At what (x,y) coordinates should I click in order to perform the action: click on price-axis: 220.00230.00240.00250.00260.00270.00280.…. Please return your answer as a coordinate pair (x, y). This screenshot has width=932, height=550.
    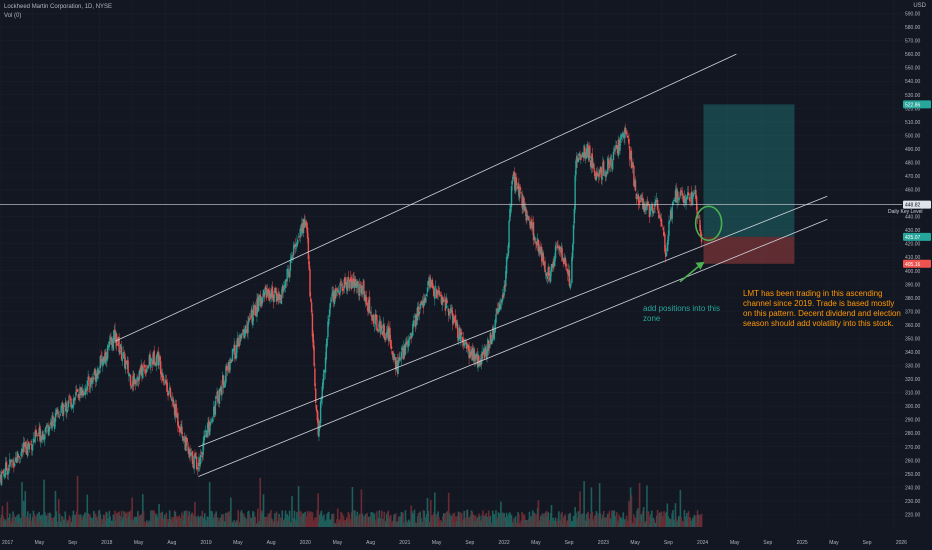
    Looking at the image, I should click on (913, 265).